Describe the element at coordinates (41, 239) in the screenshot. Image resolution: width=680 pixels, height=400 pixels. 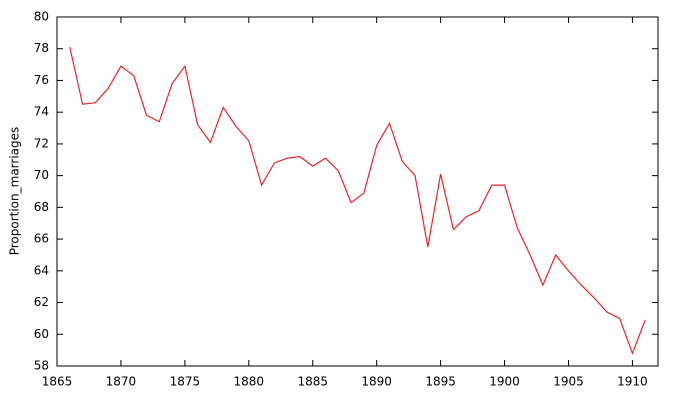
I see `y-tick-label: 66` at that location.